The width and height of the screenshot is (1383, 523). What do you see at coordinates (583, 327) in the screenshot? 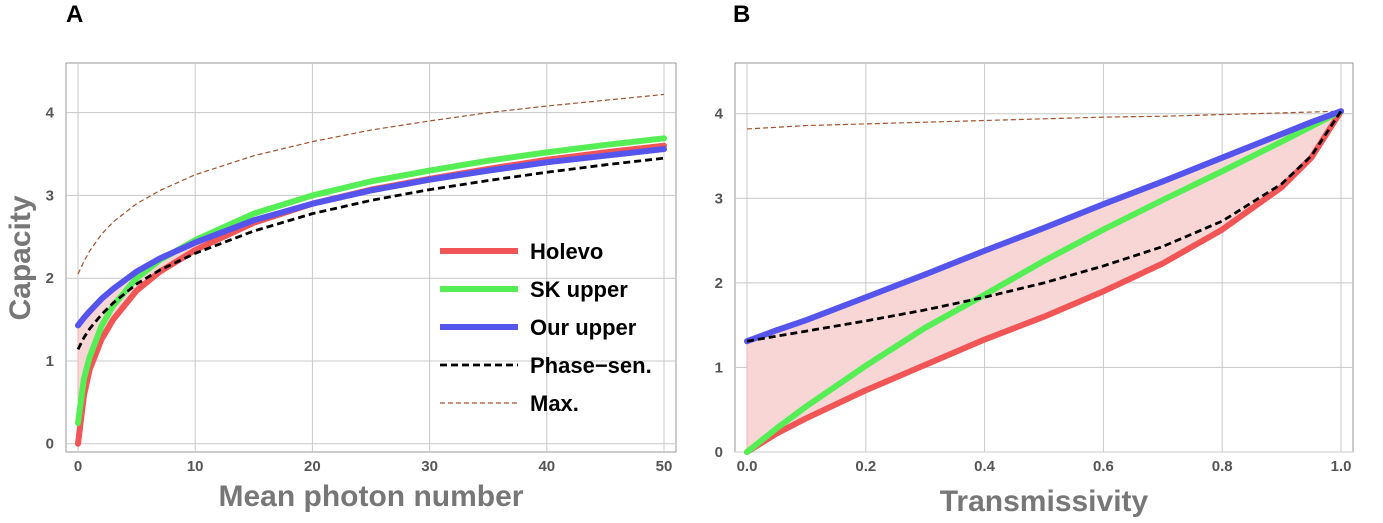
I see `legend-label: Our upper` at bounding box center [583, 327].